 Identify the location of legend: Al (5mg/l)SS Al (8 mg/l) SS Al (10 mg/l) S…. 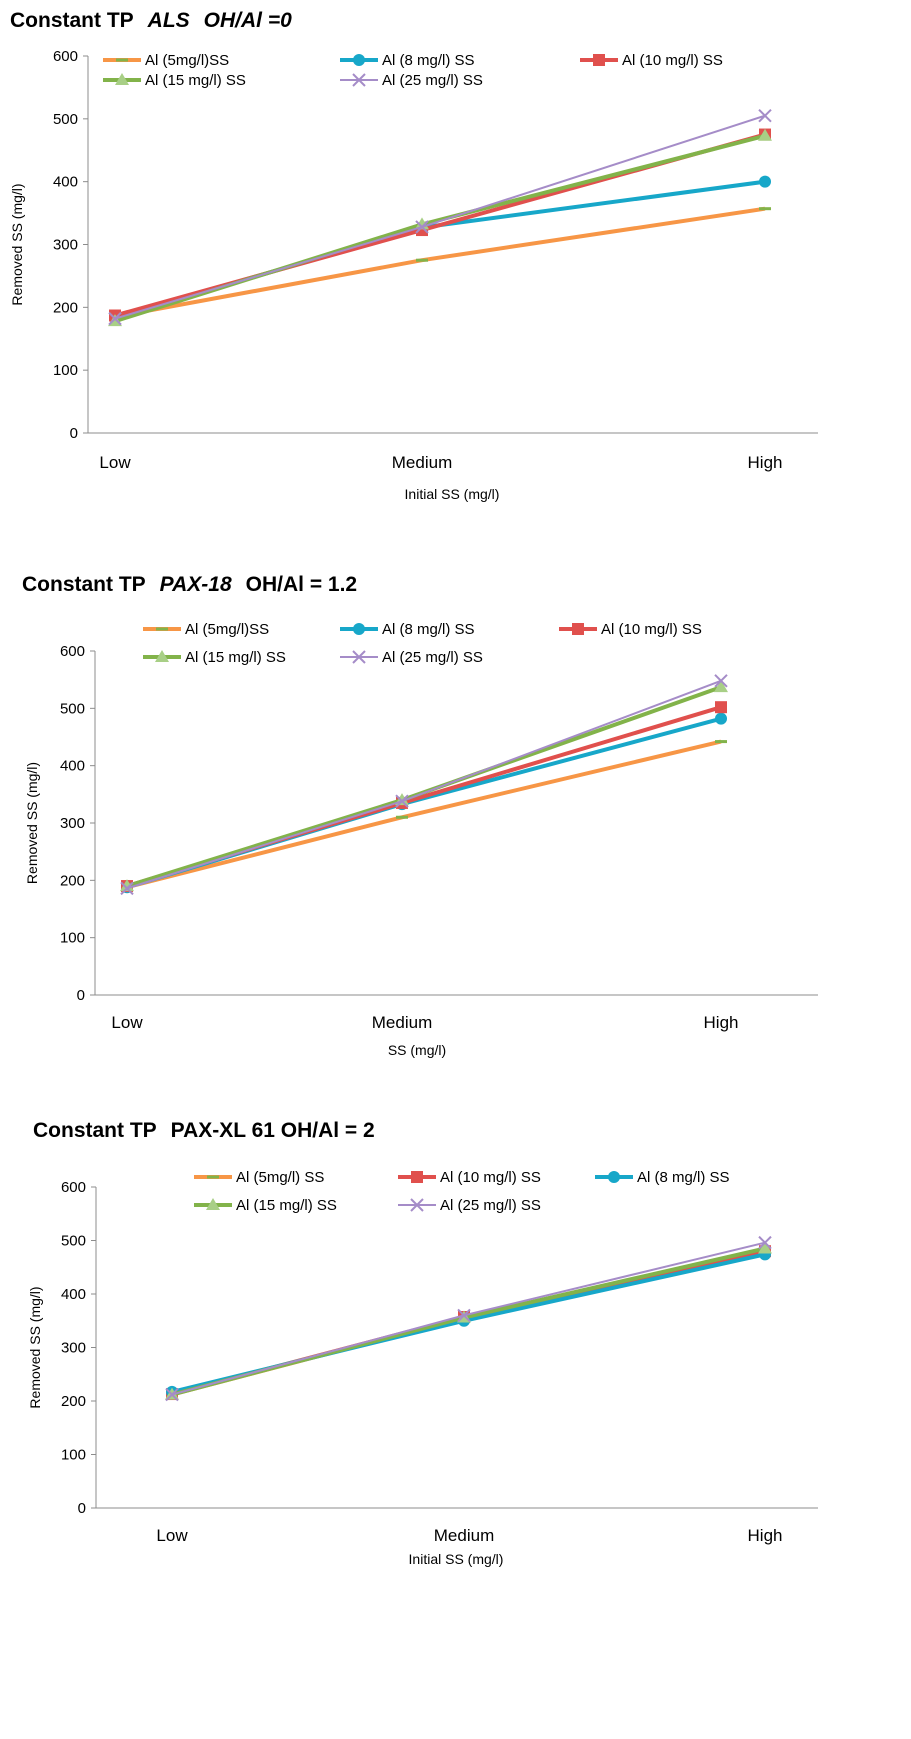
(413, 70).